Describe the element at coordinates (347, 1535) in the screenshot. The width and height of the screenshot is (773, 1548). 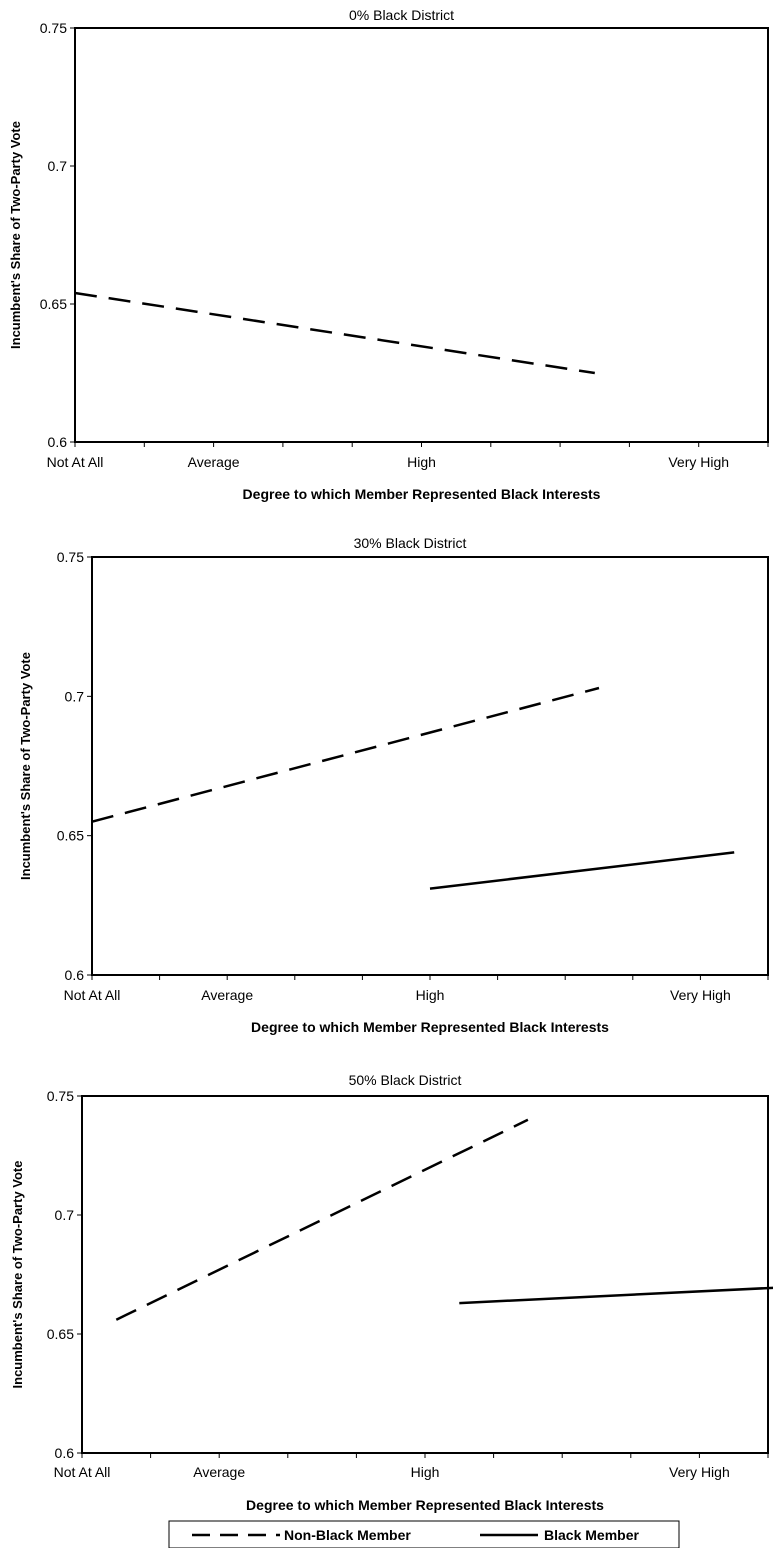
I see `legend-label-non-black-member: Non-Black Member` at that location.